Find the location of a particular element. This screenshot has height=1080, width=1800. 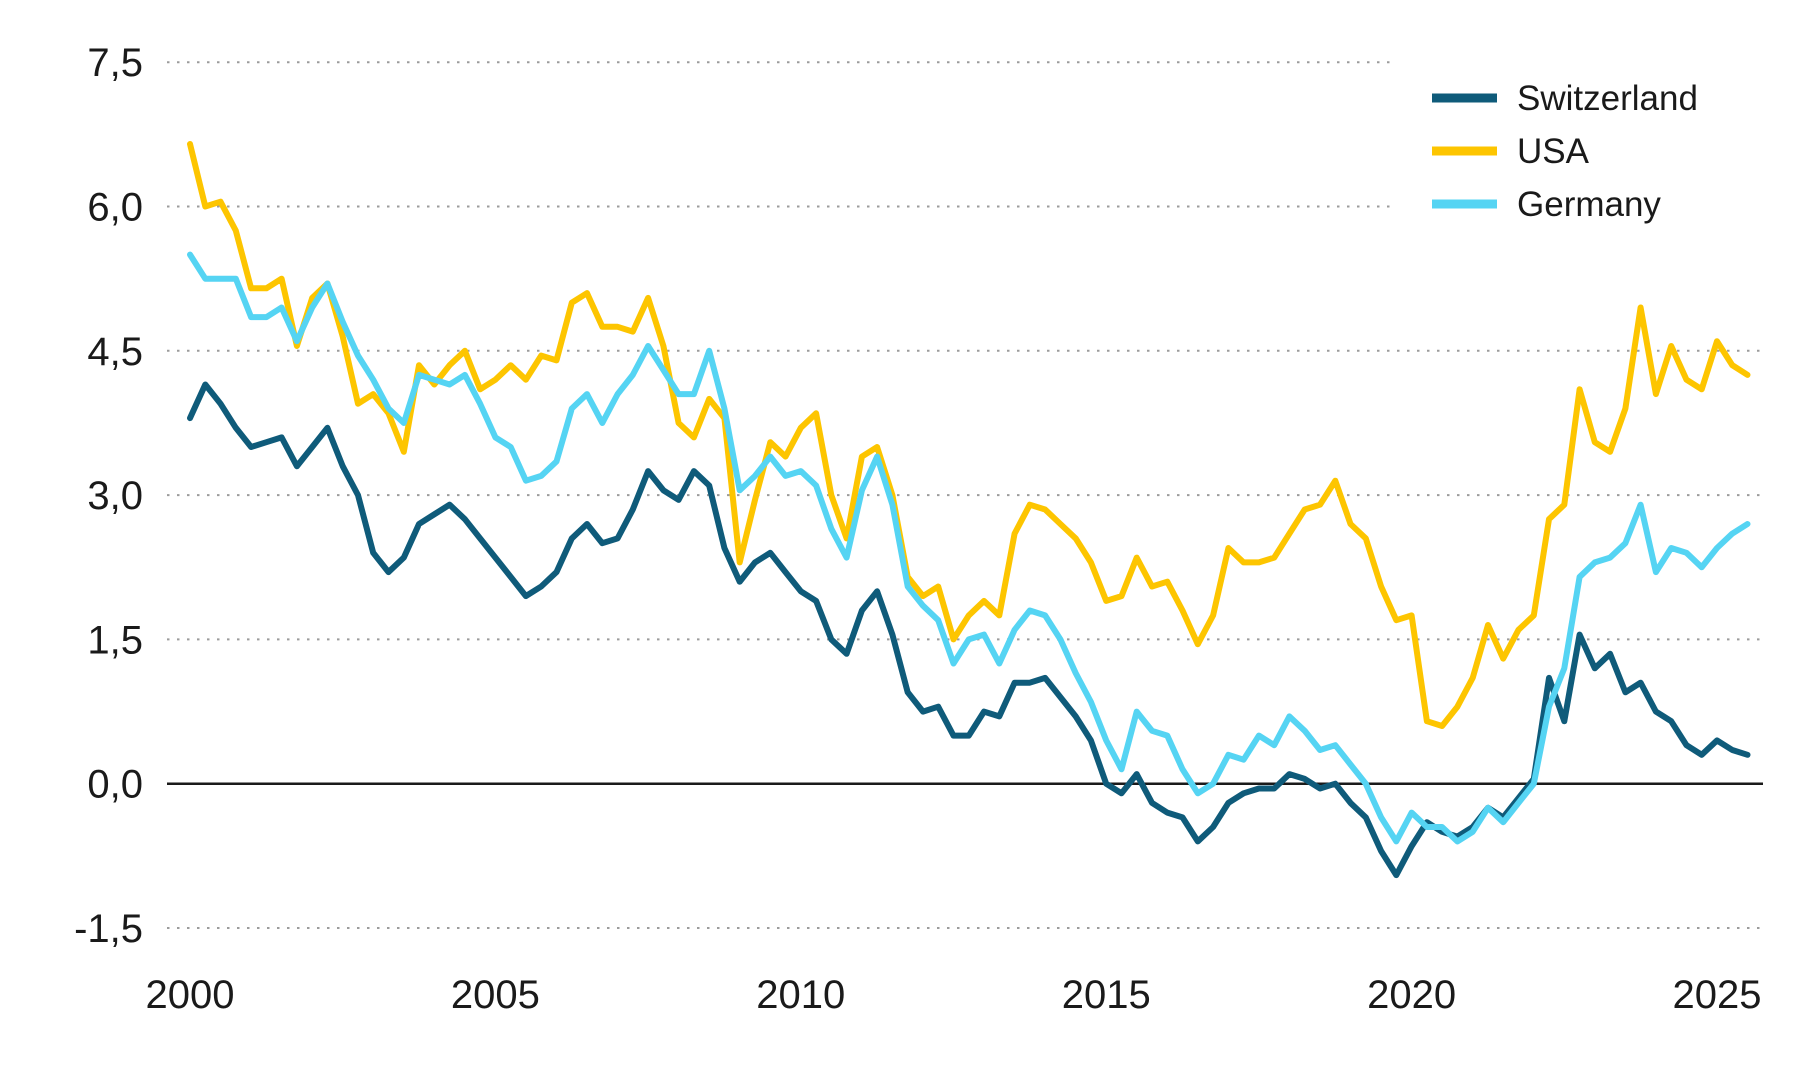

legend-label-usa: USA is located at coordinates (1553, 151).